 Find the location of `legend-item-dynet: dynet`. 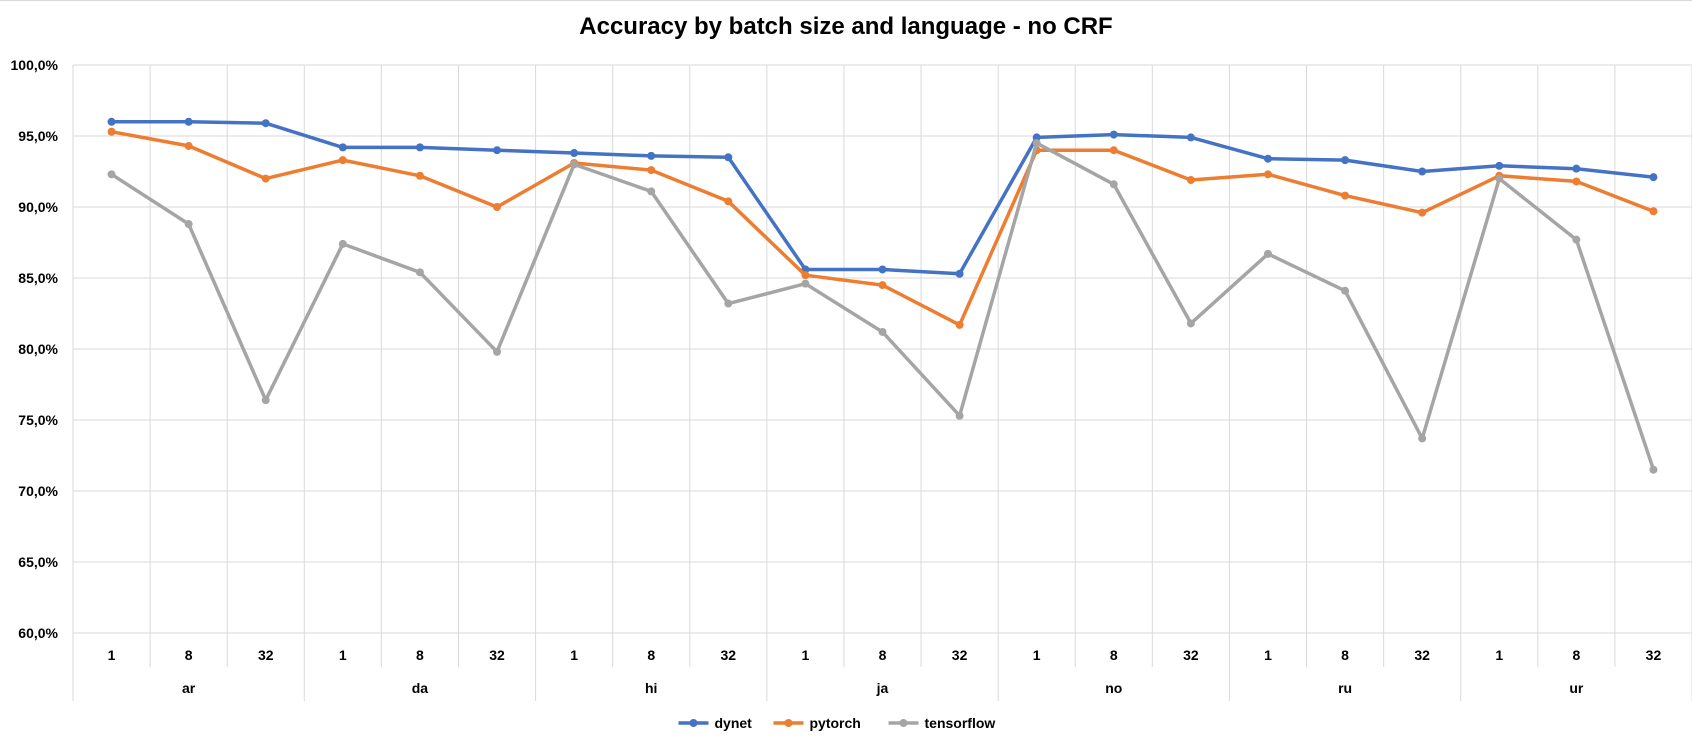

legend-item-dynet: dynet is located at coordinates (715, 723).